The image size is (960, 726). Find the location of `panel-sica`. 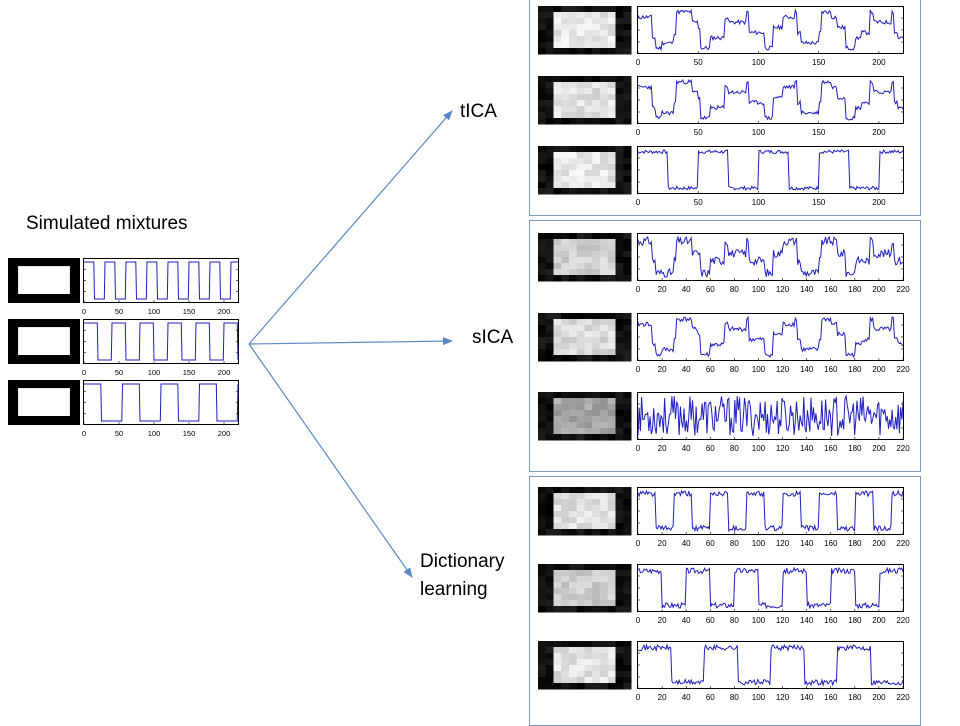

panel-sica is located at coordinates (725, 346).